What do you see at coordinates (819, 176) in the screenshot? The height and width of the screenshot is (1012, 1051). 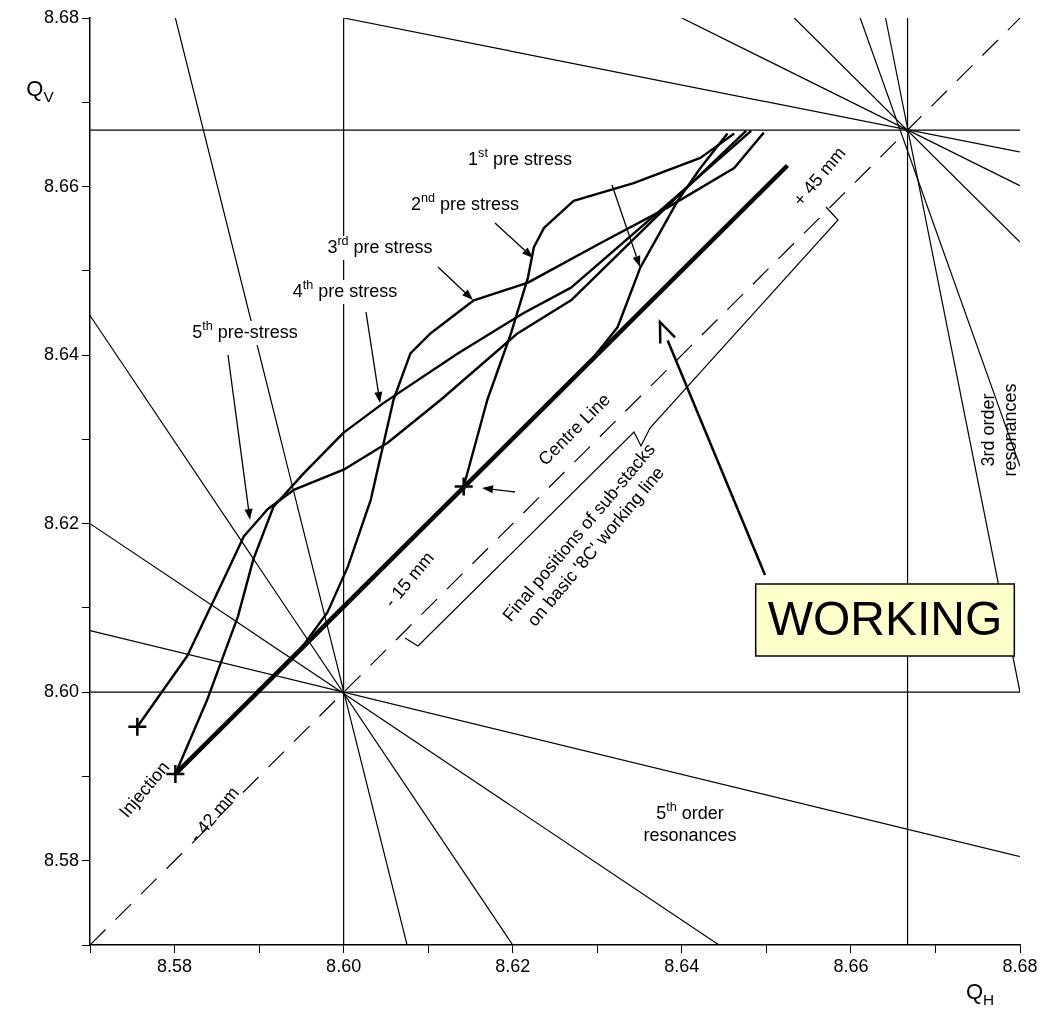 I see `annotation: + 45 mm` at bounding box center [819, 176].